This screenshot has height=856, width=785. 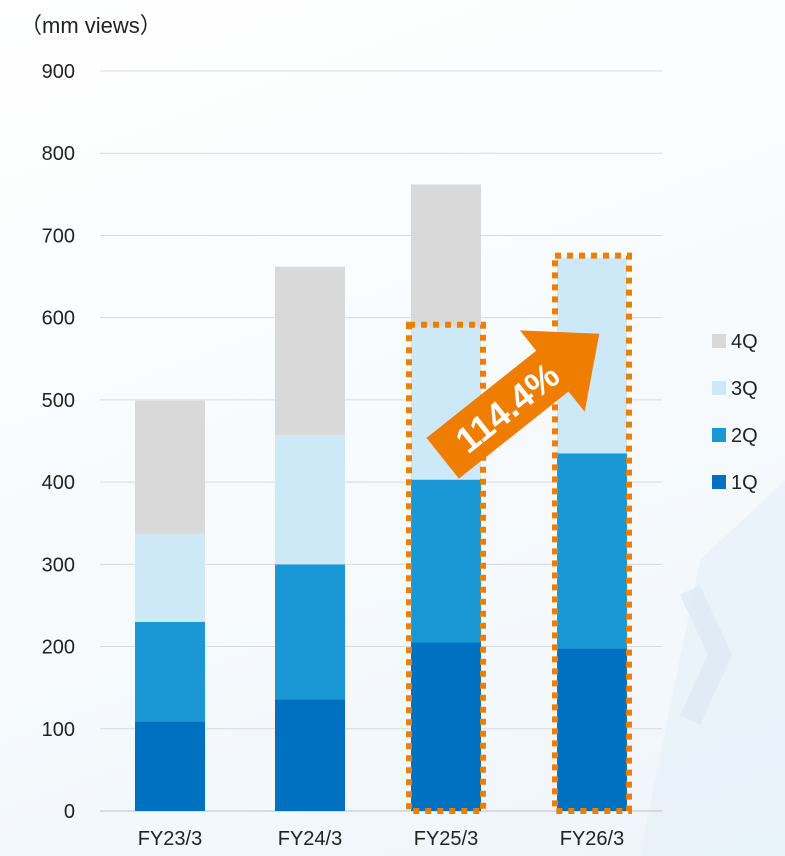 What do you see at coordinates (58, 154) in the screenshot?
I see `y-tick-label: 800` at bounding box center [58, 154].